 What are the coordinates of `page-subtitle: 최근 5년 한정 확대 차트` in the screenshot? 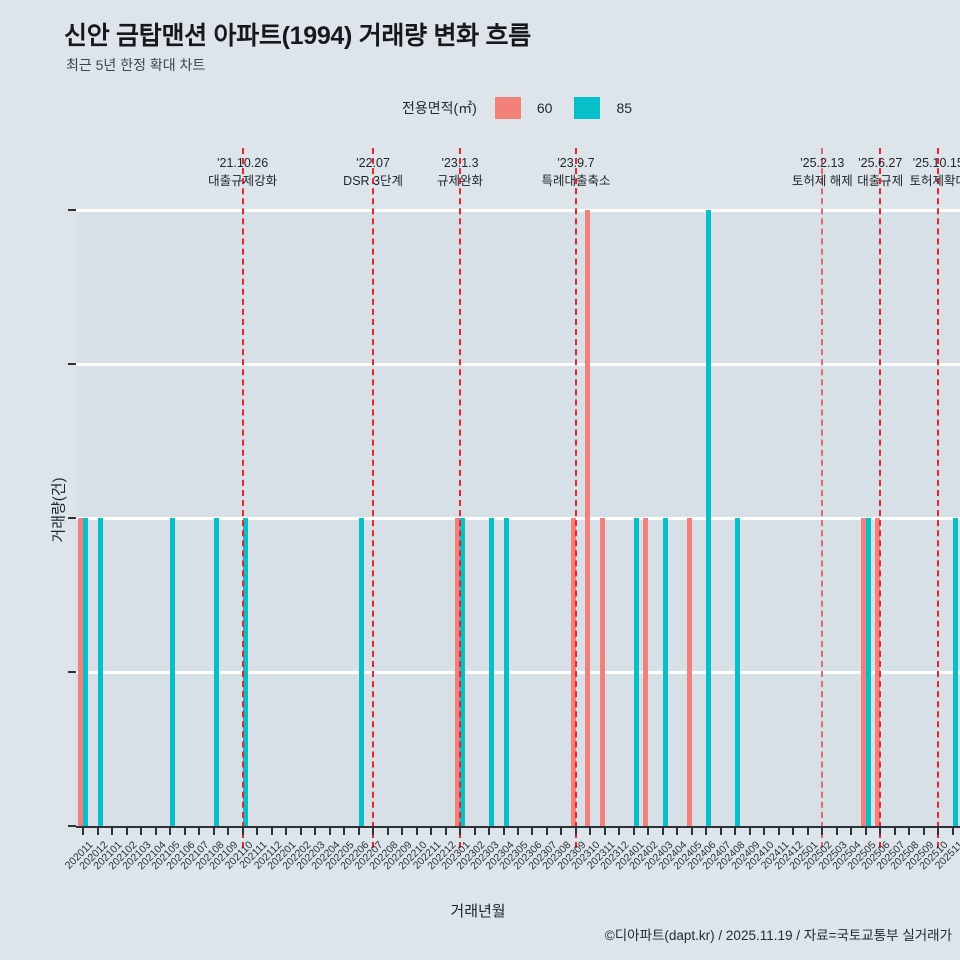 It's located at (136, 65).